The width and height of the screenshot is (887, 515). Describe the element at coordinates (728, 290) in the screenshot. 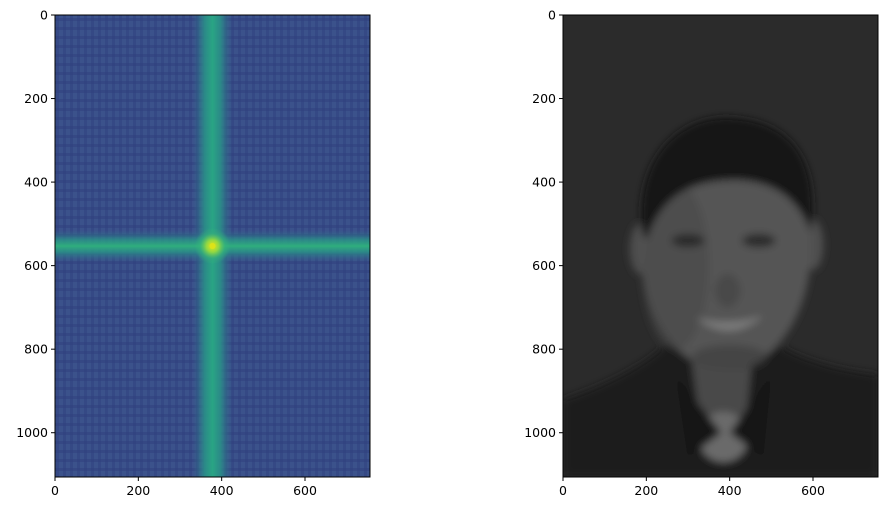

I see `portrait-nose` at that location.